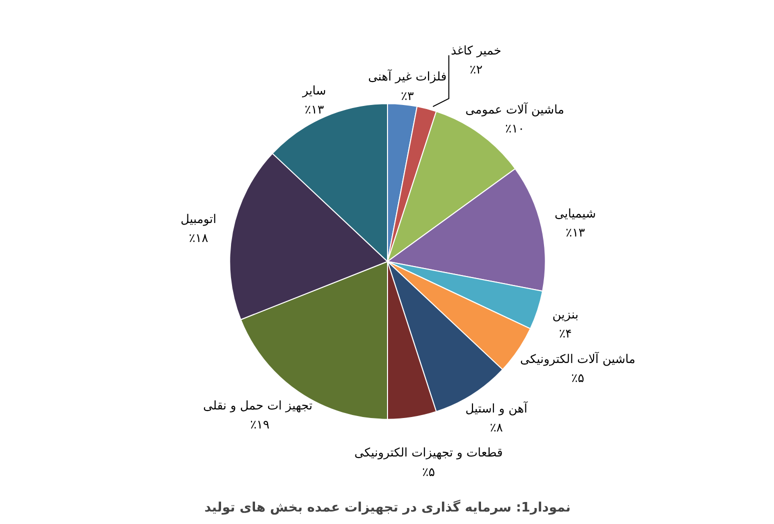 The width and height of the screenshot is (774, 524). Describe the element at coordinates (407, 95) in the screenshot. I see `data-label: ٪۳` at that location.